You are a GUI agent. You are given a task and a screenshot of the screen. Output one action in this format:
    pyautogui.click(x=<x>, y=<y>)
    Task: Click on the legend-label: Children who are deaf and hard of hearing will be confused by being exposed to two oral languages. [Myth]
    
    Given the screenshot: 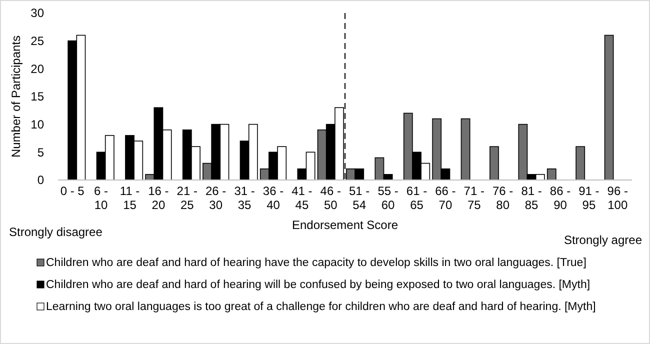 What is the action you would take?
    pyautogui.click(x=318, y=285)
    